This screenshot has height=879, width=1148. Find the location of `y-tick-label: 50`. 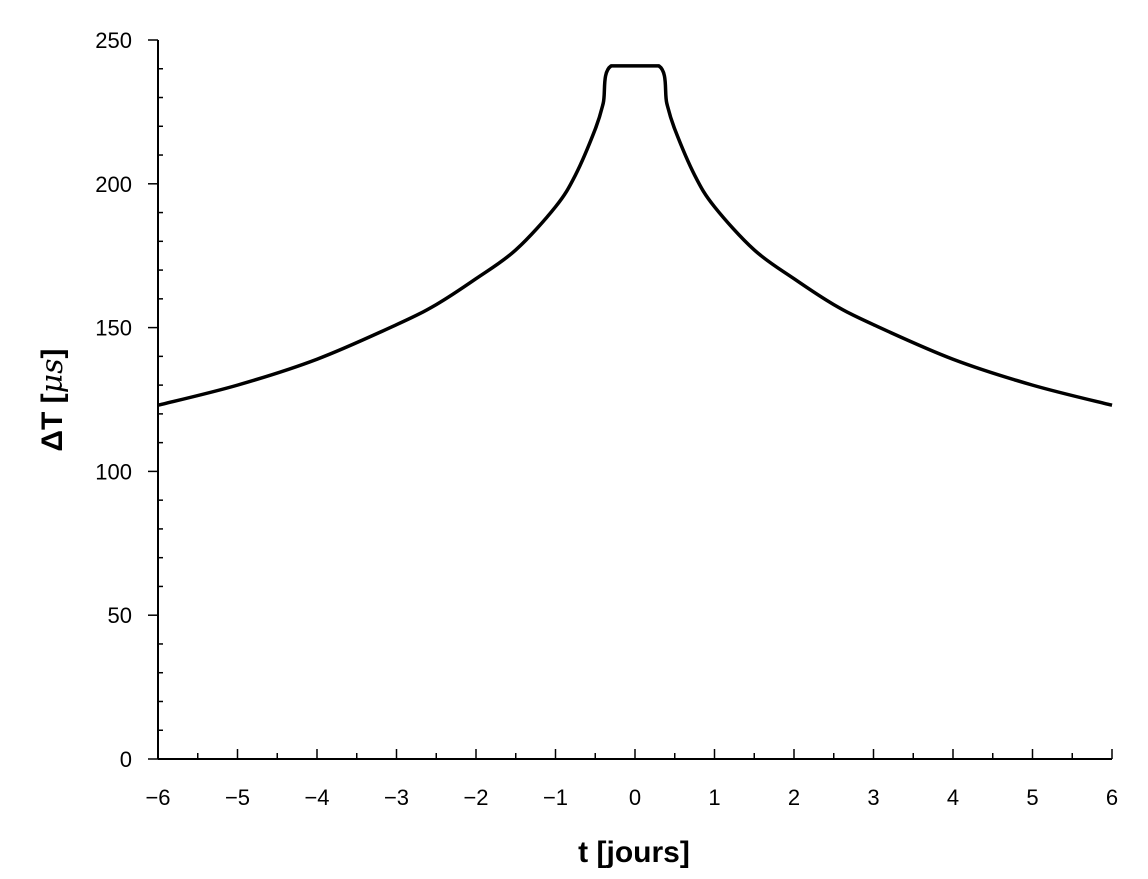

y-tick-label: 50 is located at coordinates (120, 615).